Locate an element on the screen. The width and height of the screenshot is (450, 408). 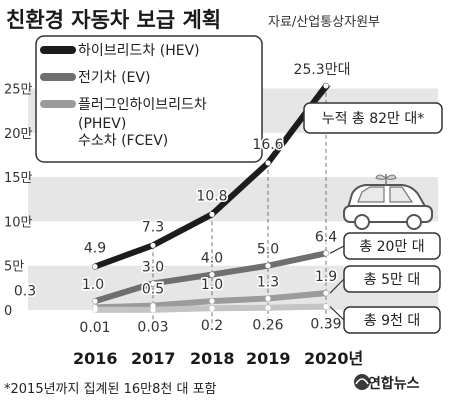
data-label: 0.3 is located at coordinates (25, 291).